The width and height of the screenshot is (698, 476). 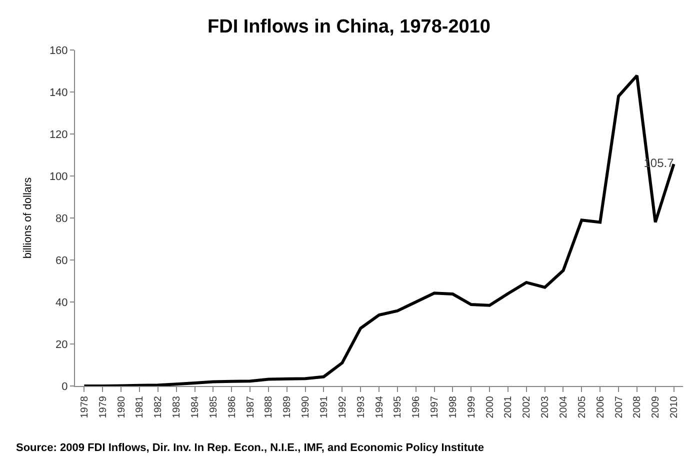 What do you see at coordinates (58, 92) in the screenshot?
I see `y-tick-label: 140` at bounding box center [58, 92].